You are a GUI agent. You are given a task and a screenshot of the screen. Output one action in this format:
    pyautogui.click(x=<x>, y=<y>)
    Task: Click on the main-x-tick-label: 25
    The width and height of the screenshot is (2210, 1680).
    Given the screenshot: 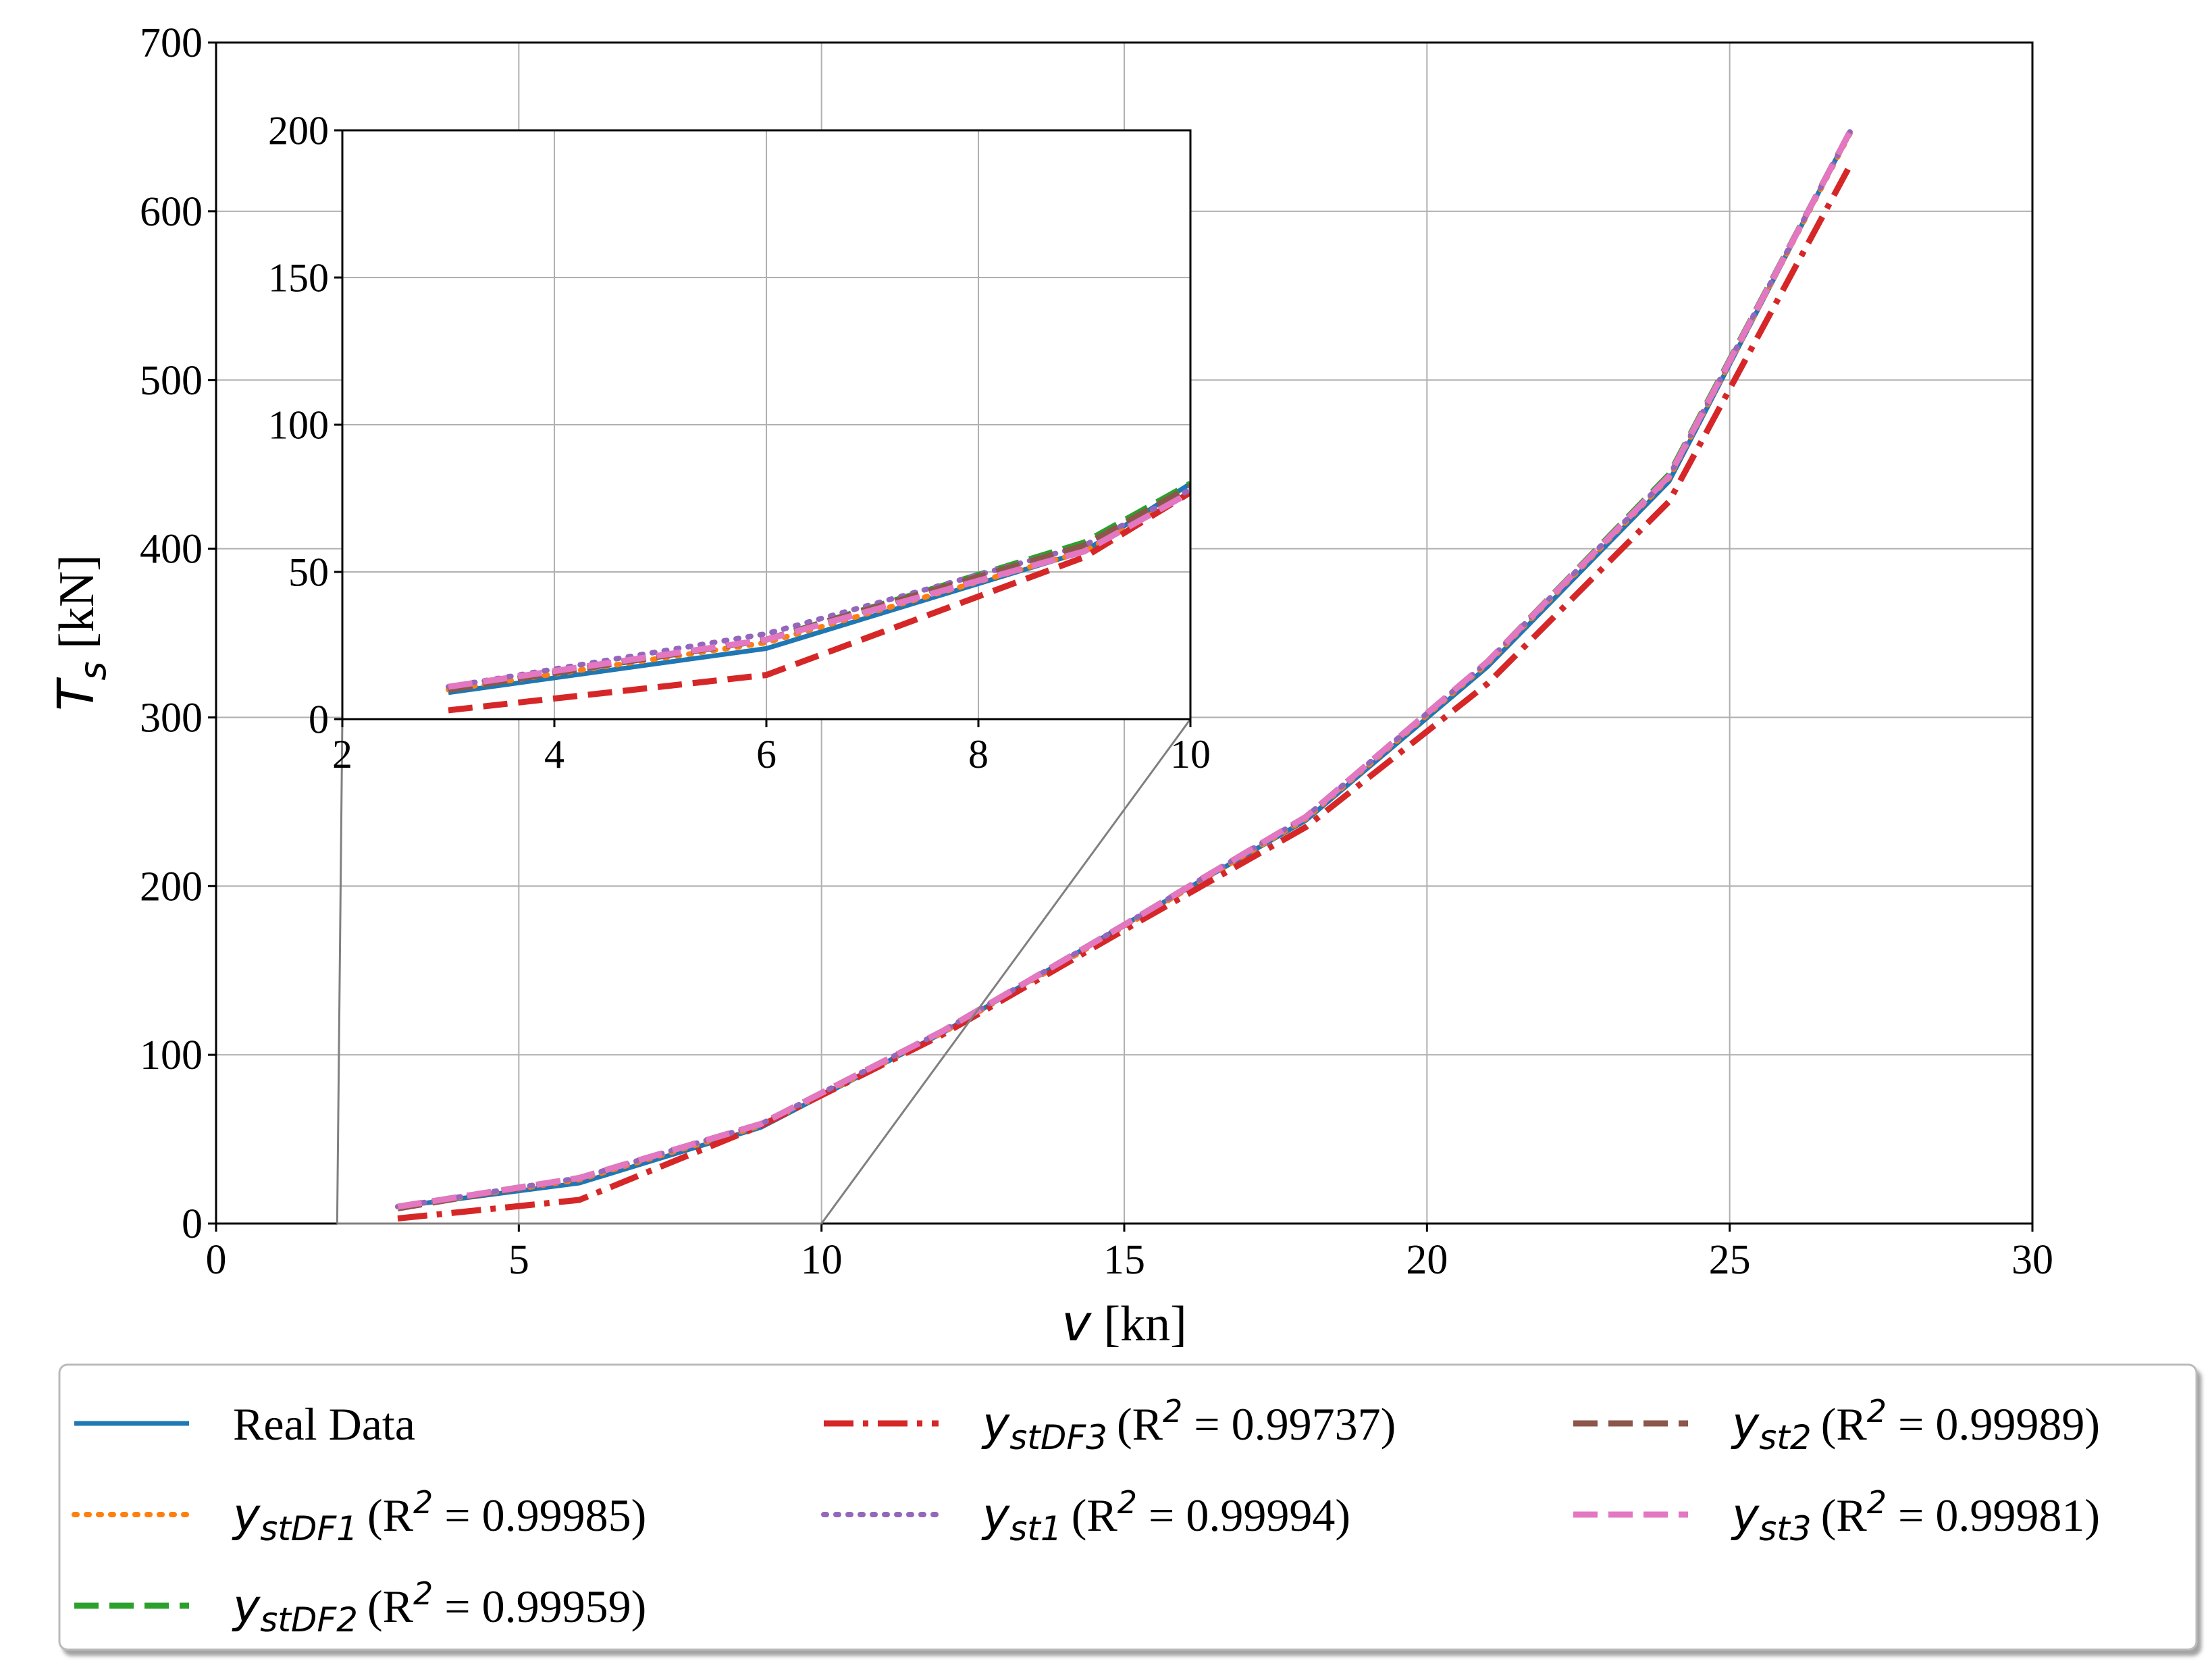 What is the action you would take?
    pyautogui.click(x=1730, y=1260)
    